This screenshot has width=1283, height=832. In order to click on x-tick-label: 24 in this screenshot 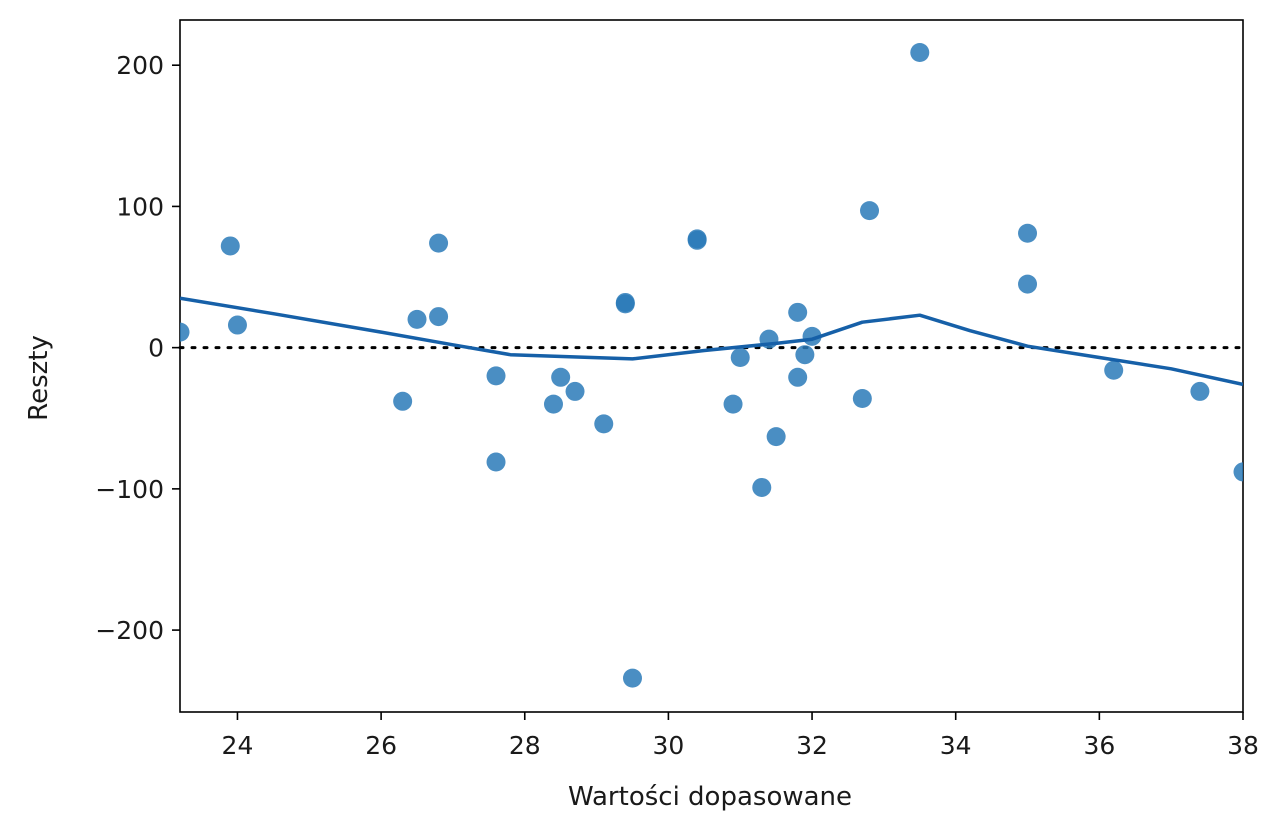, I will do `click(238, 745)`.